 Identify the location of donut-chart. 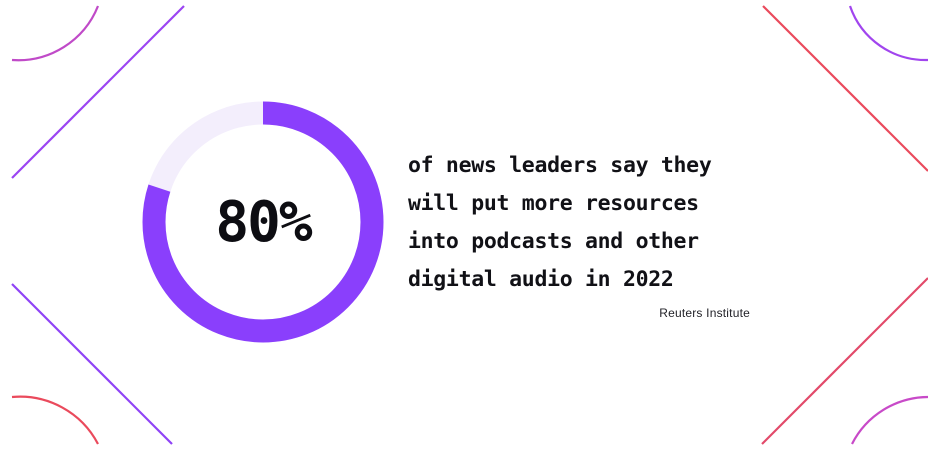
(263, 222).